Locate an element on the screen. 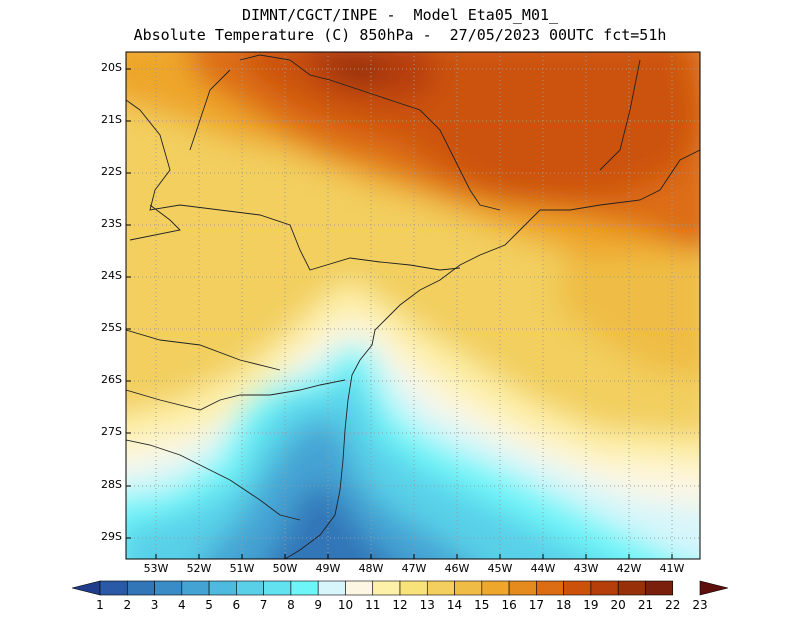 The image size is (800, 618). colorbar-label: 18 is located at coordinates (563, 605).